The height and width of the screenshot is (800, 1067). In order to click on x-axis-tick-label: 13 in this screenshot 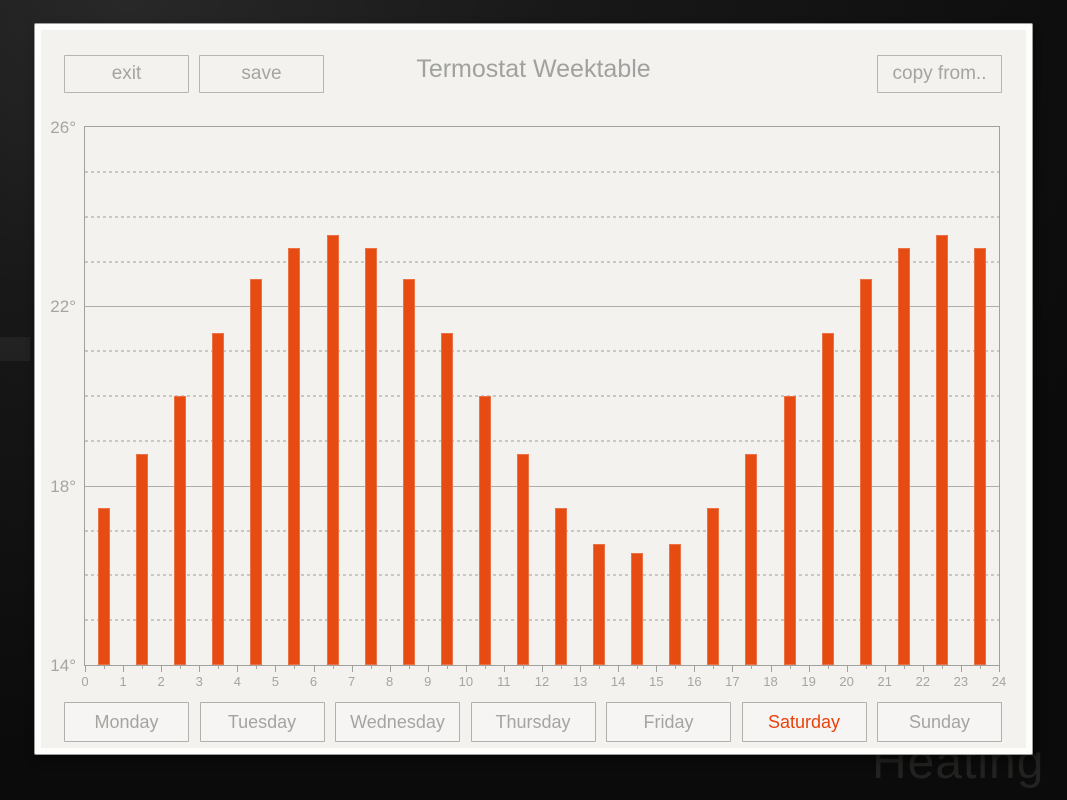, I will do `click(580, 681)`.